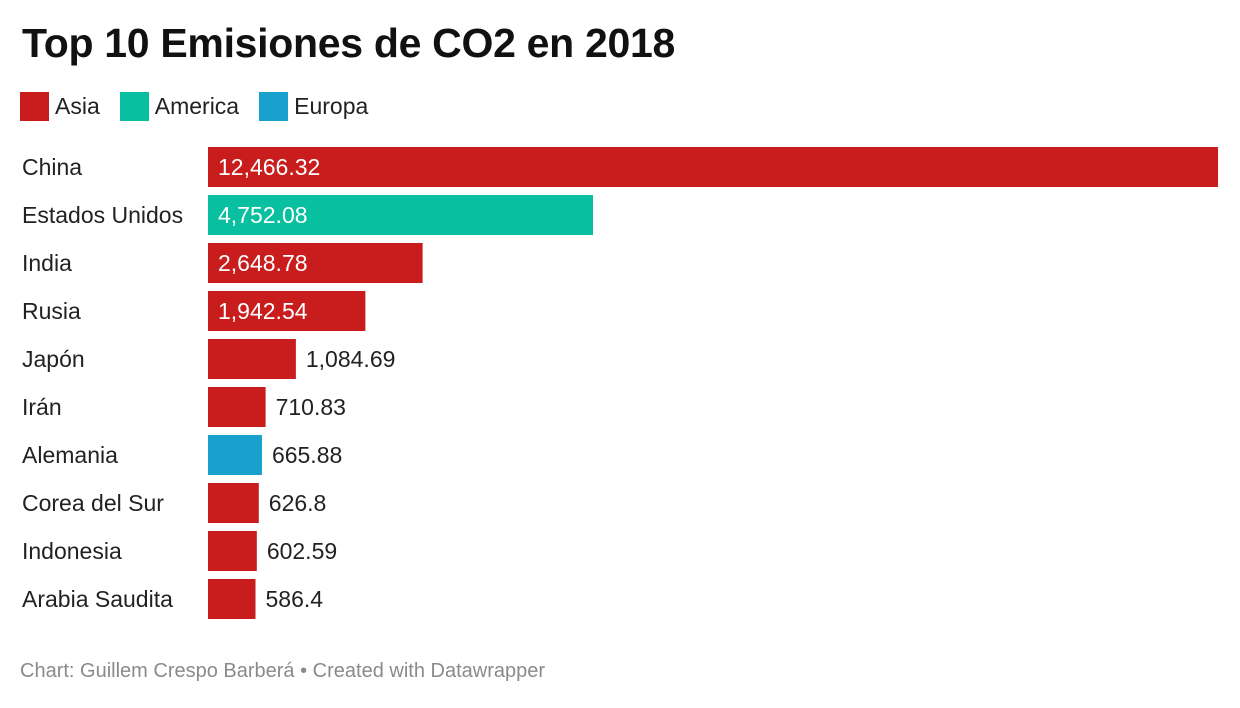 This screenshot has height=708, width=1240. Describe the element at coordinates (102, 215) in the screenshot. I see `category-label-estados-unidos: Estados Unidos` at that location.